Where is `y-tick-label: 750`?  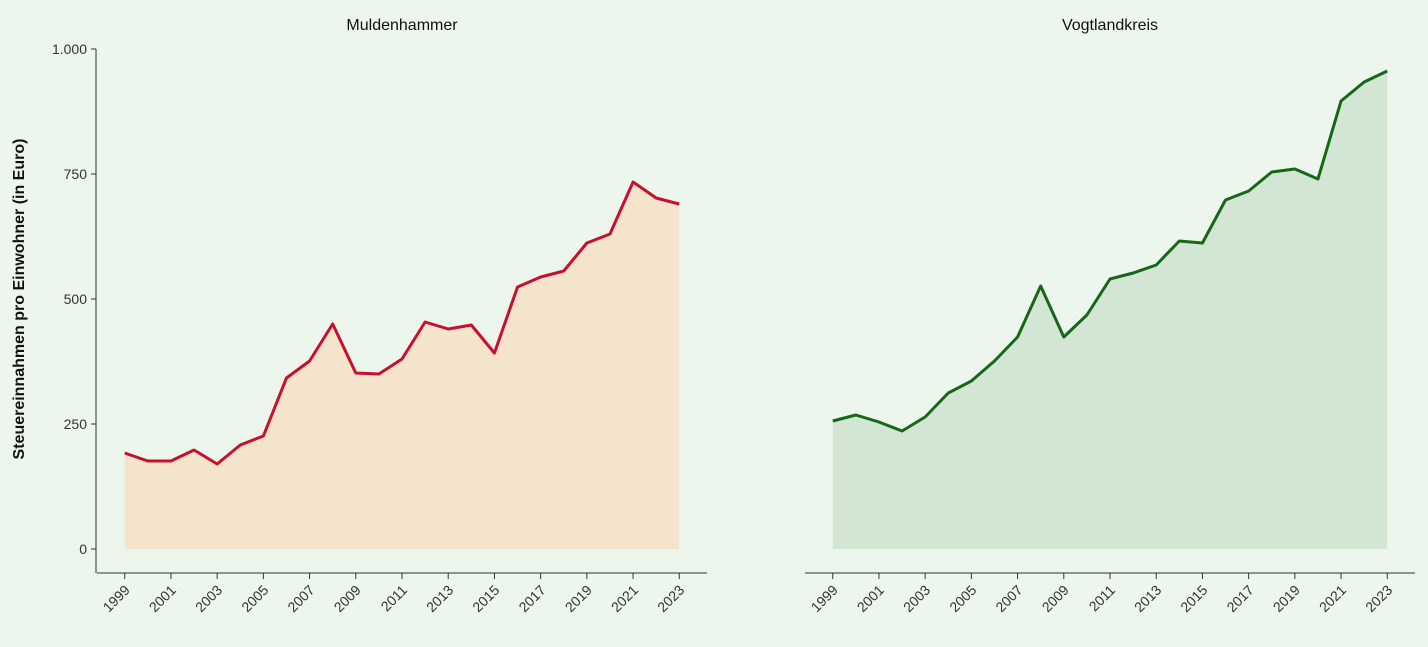 y-tick-label: 750 is located at coordinates (76, 174).